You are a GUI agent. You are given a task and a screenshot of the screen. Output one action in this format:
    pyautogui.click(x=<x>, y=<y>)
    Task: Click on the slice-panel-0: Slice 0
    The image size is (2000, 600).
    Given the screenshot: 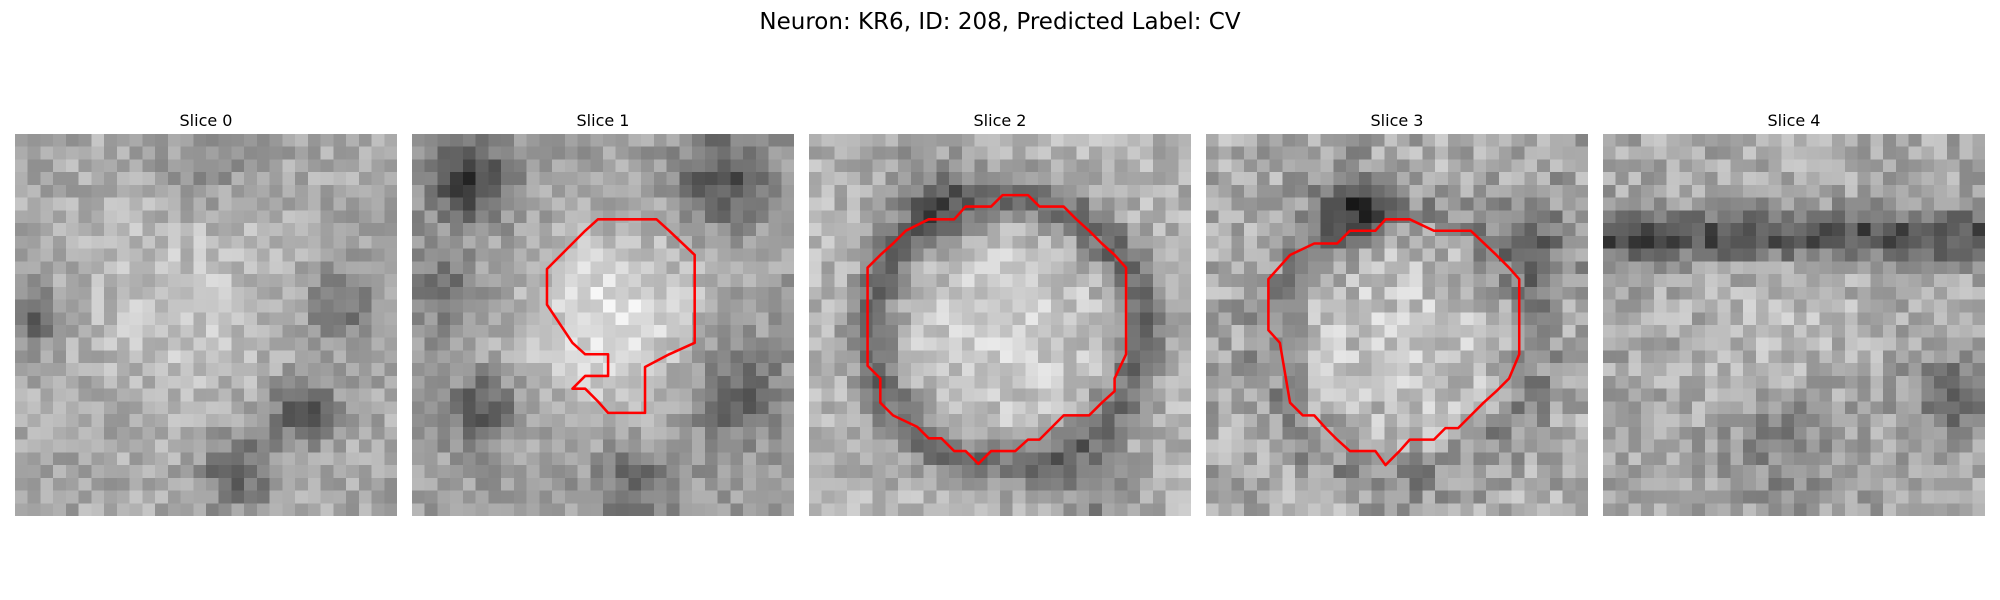 What is the action you would take?
    pyautogui.click(x=206, y=312)
    